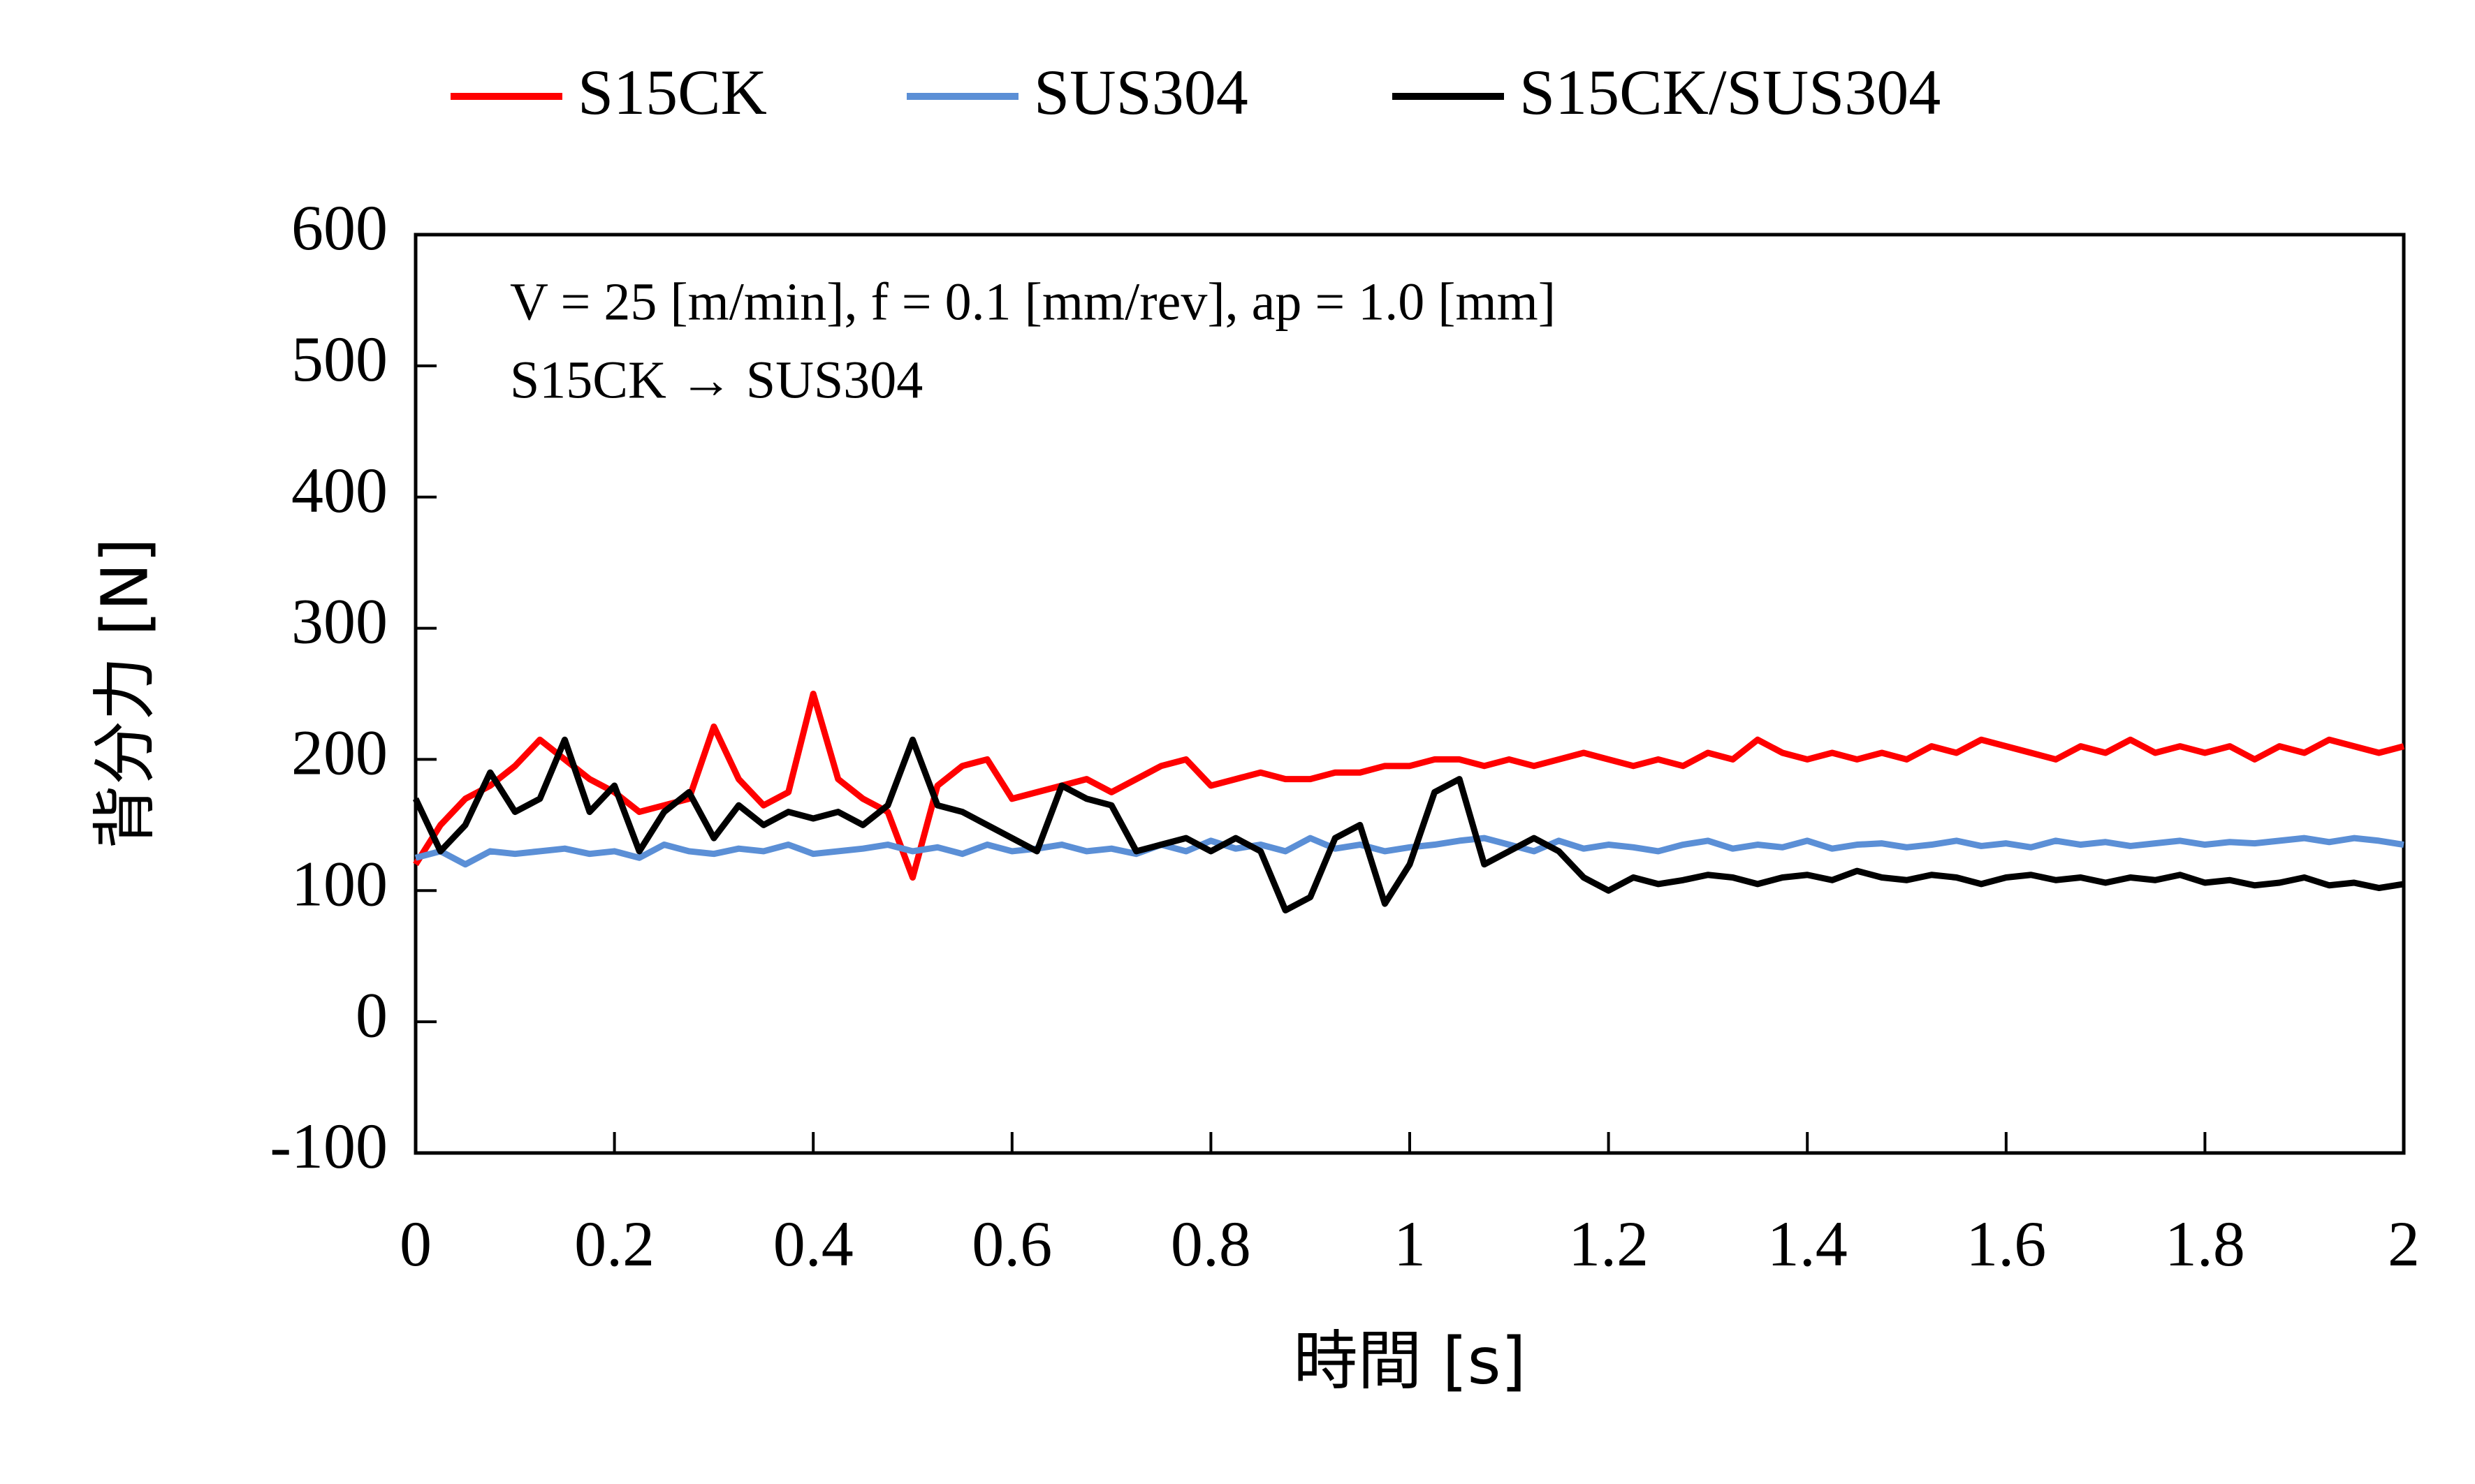 The image size is (2475, 1484). I want to click on y-tick-label: 400, so click(339, 491).